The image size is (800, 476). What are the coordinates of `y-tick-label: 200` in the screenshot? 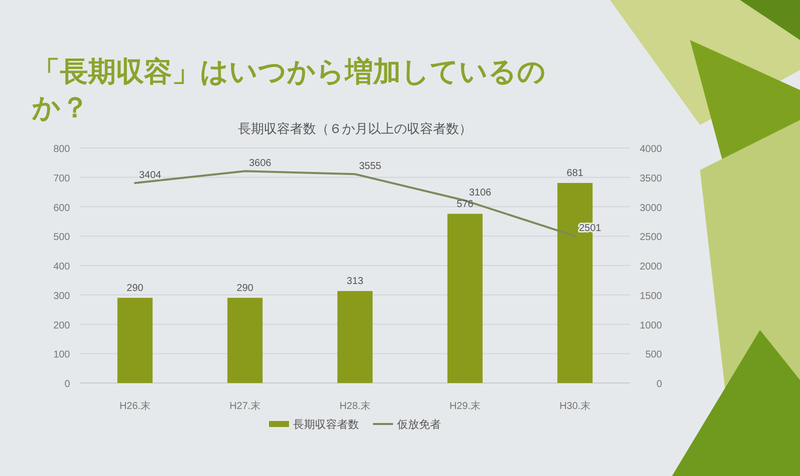 It's located at (61, 326).